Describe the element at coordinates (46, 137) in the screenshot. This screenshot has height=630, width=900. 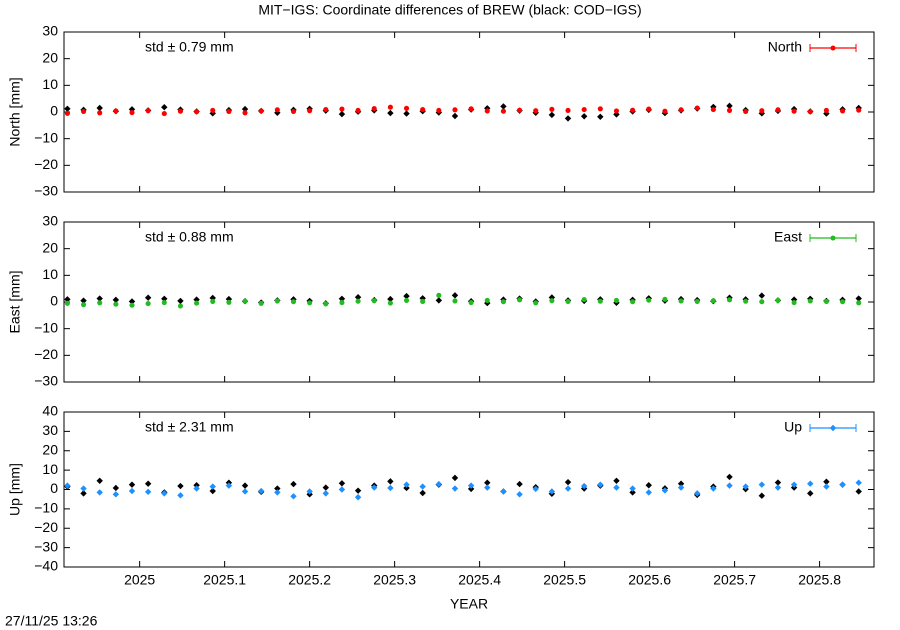
I see `y-tick-label: −10` at that location.